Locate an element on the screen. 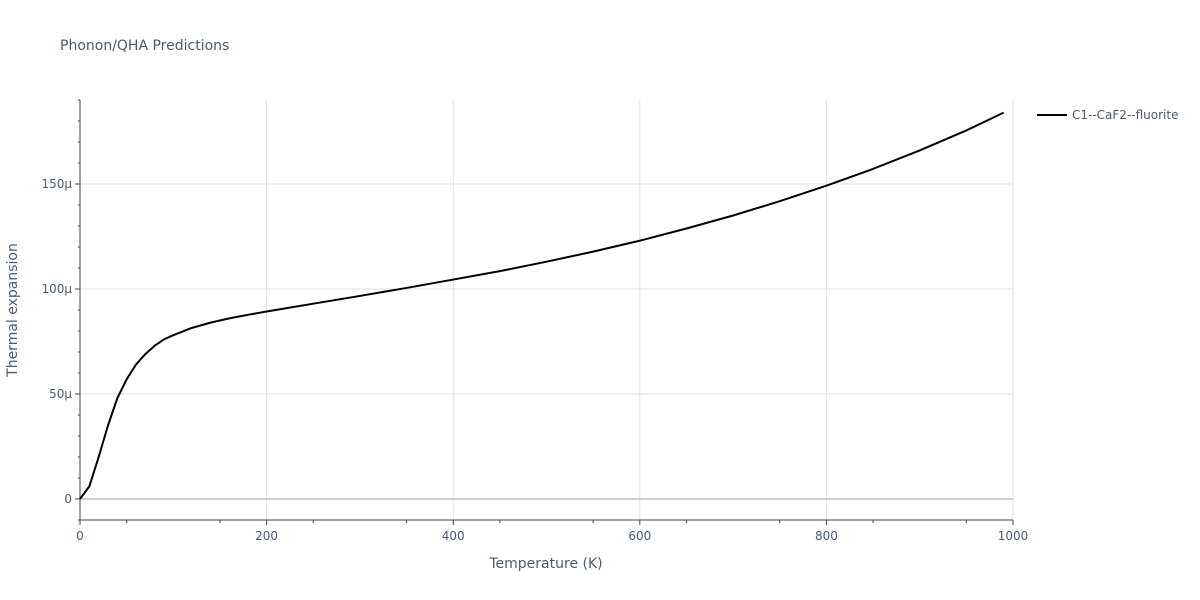 The image size is (1200, 600). y-tick-label: 0 is located at coordinates (68, 499).